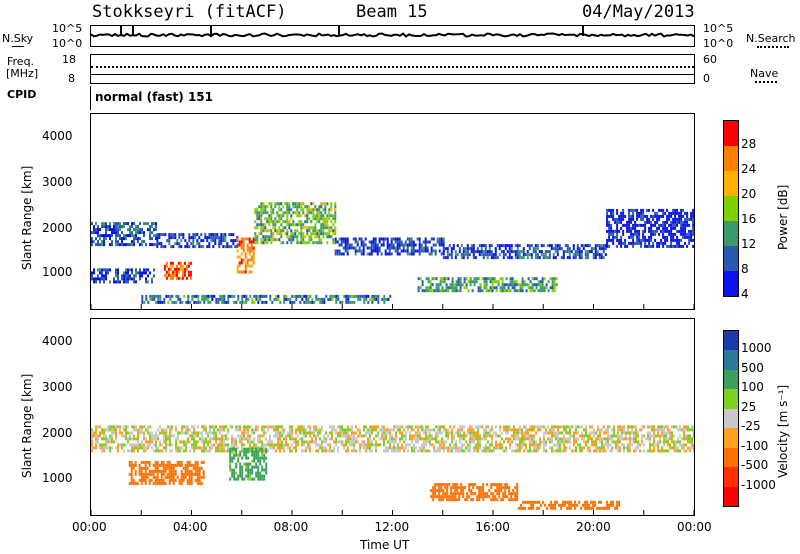  I want to click on beam-title: Beam 15, so click(392, 12).